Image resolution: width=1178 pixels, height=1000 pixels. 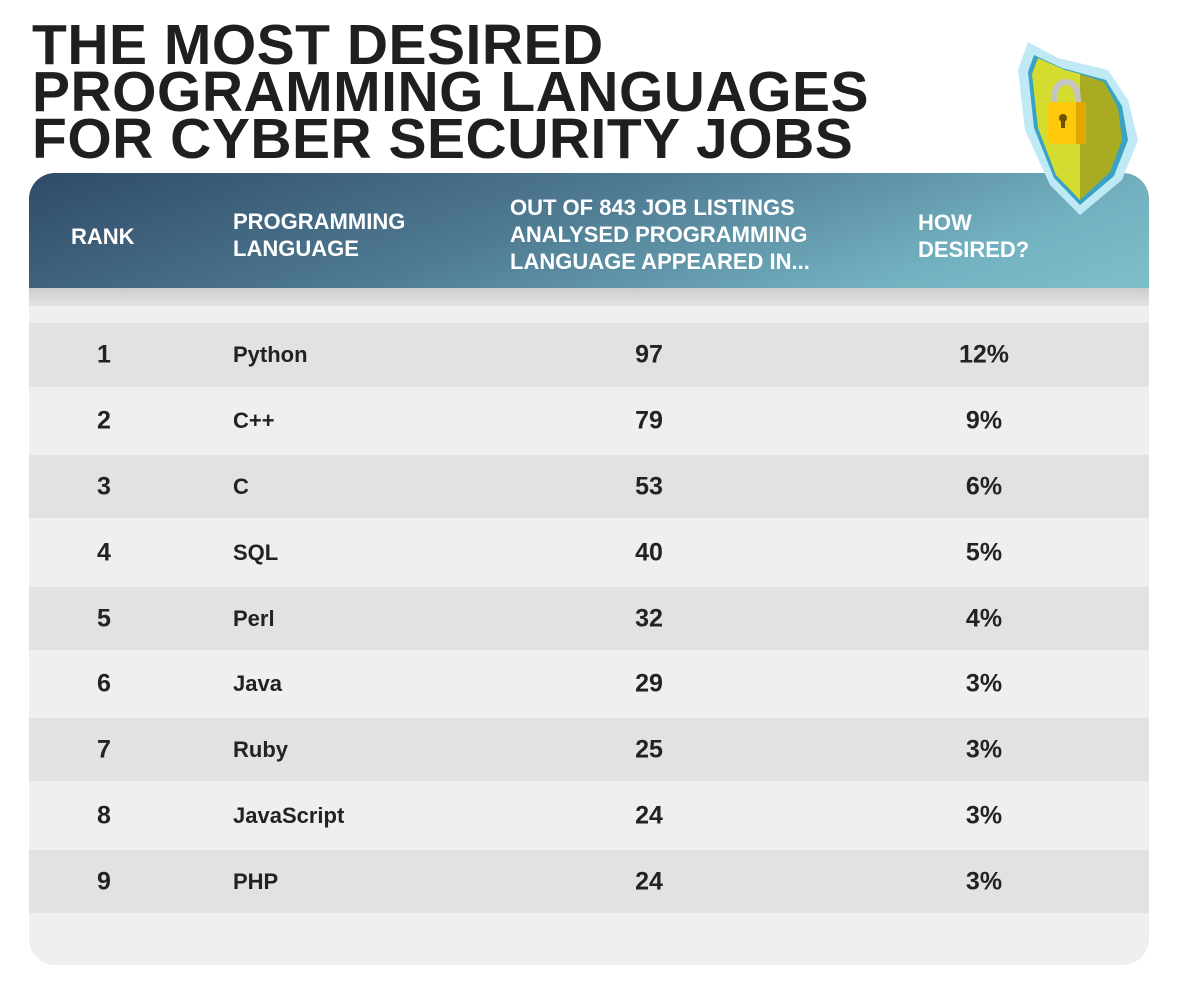 I want to click on header-language: PROGRAMMING LANGUAGE, so click(x=319, y=235).